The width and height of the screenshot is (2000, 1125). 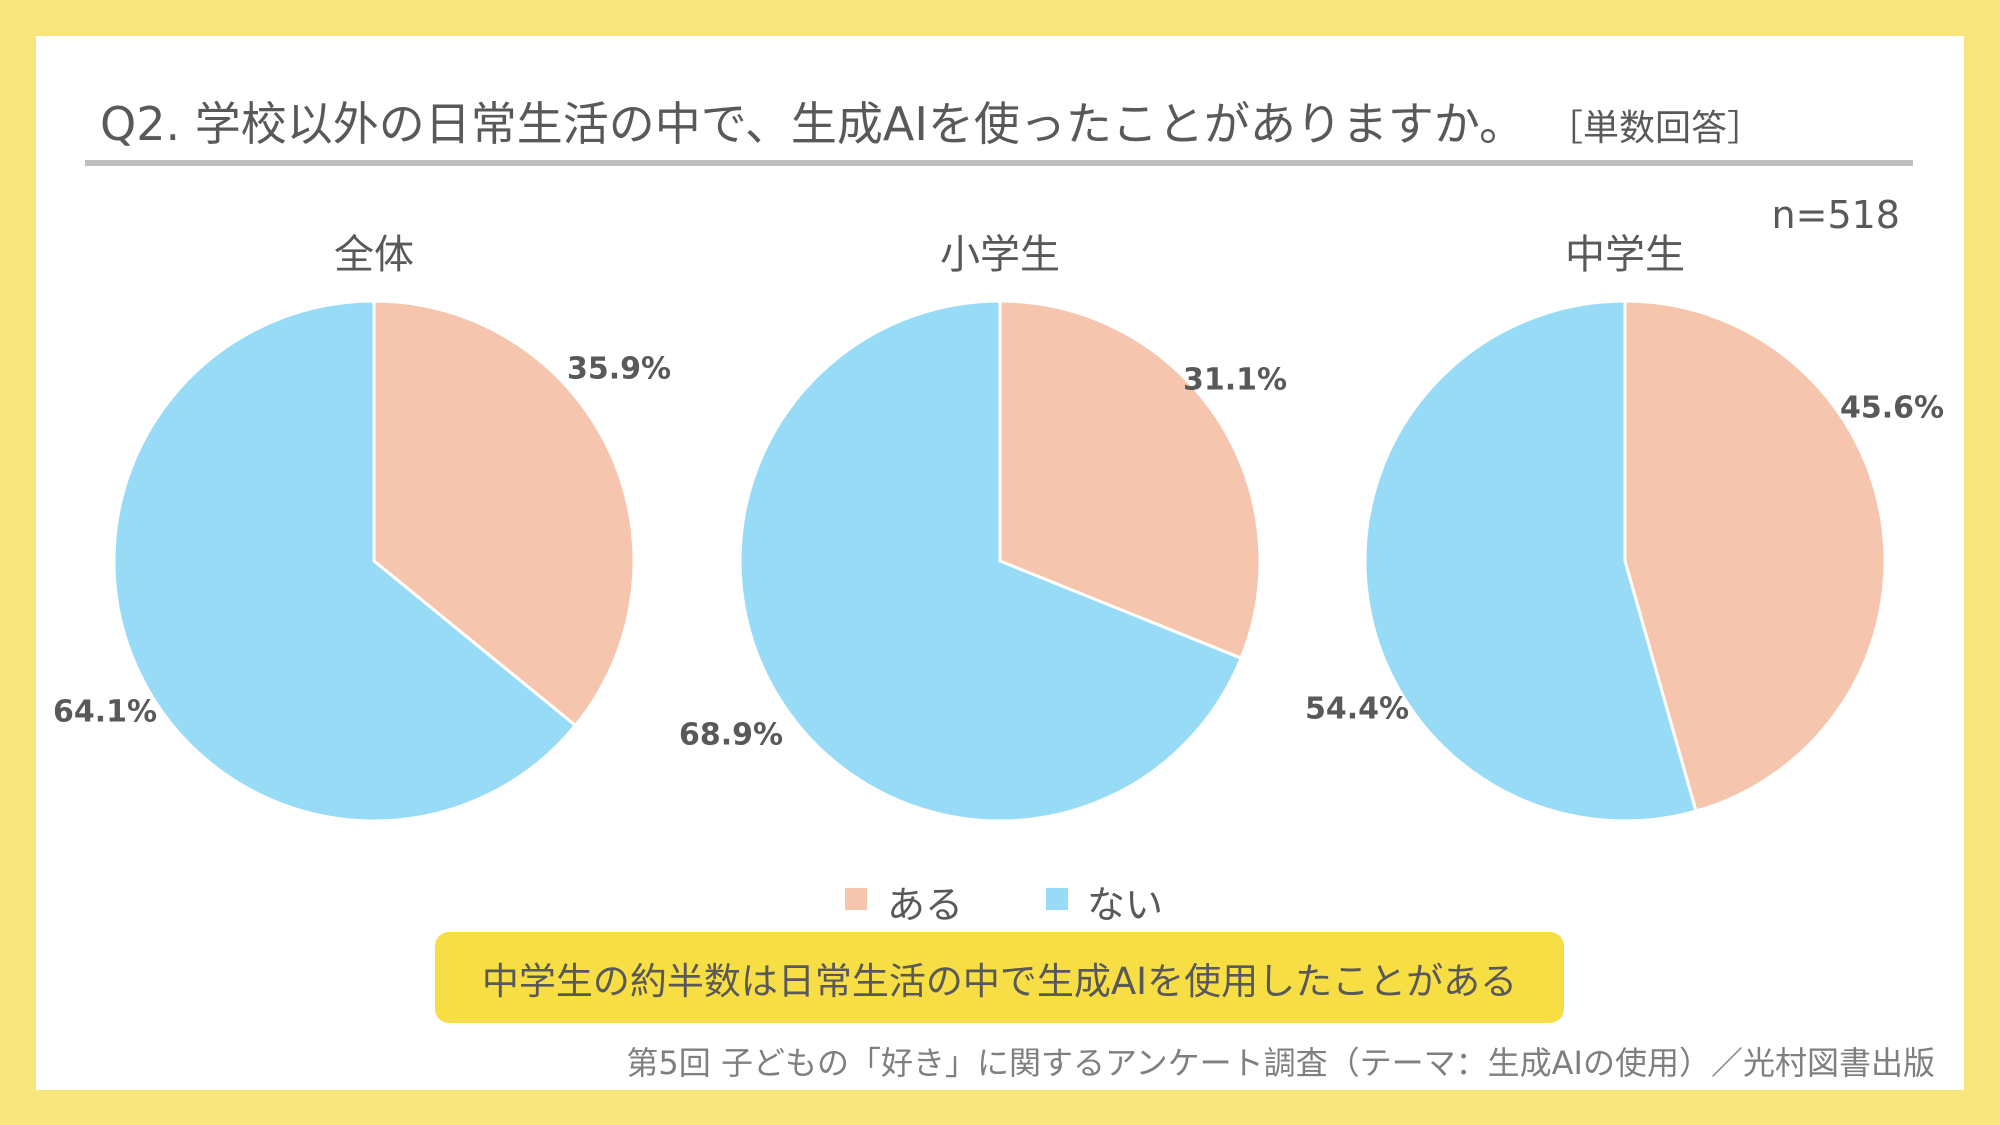 What do you see at coordinates (856, 899) in the screenshot?
I see `legend-swatch-yes` at bounding box center [856, 899].